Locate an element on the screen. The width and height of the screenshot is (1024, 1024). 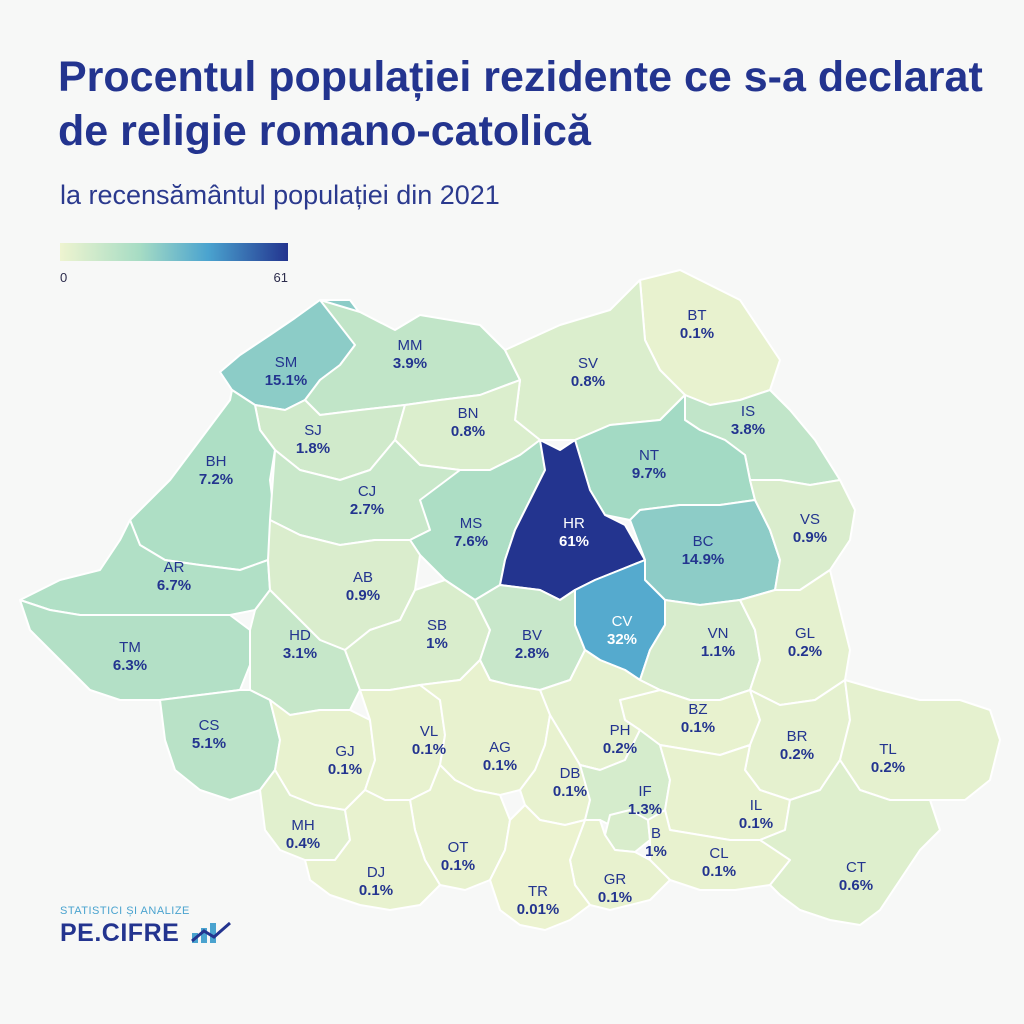
legend-min-label: 0 is located at coordinates (64, 277).